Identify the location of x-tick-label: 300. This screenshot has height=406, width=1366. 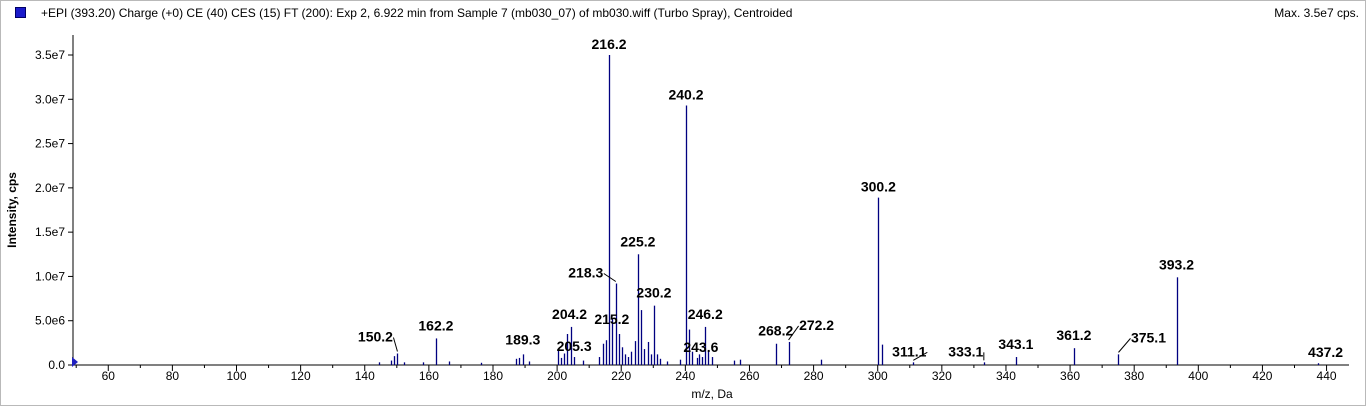
(878, 376).